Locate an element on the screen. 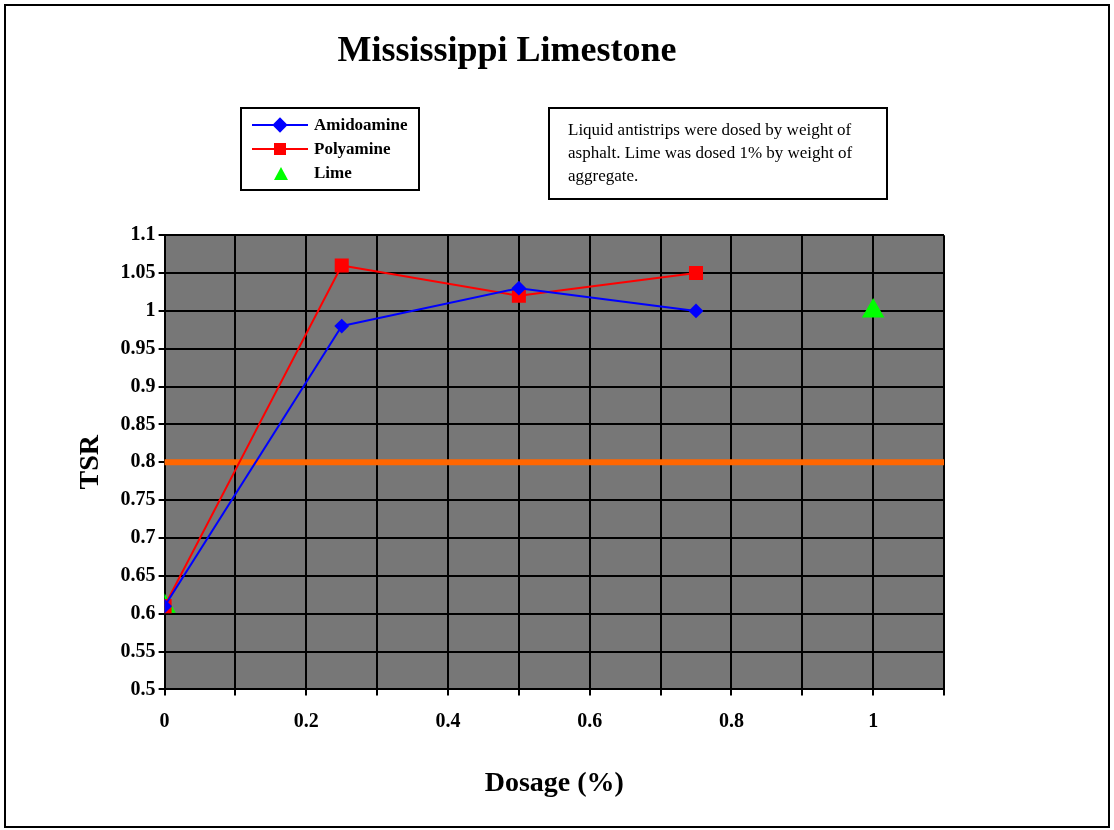 Image resolution: width=1114 pixels, height=830 pixels. y-tick-label: 0.5 is located at coordinates (143, 687).